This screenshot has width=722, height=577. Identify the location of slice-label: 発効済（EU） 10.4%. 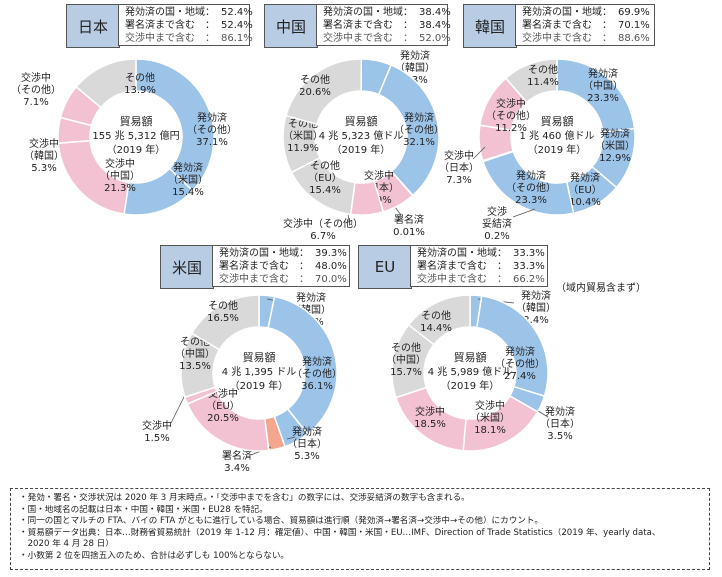
(585, 189).